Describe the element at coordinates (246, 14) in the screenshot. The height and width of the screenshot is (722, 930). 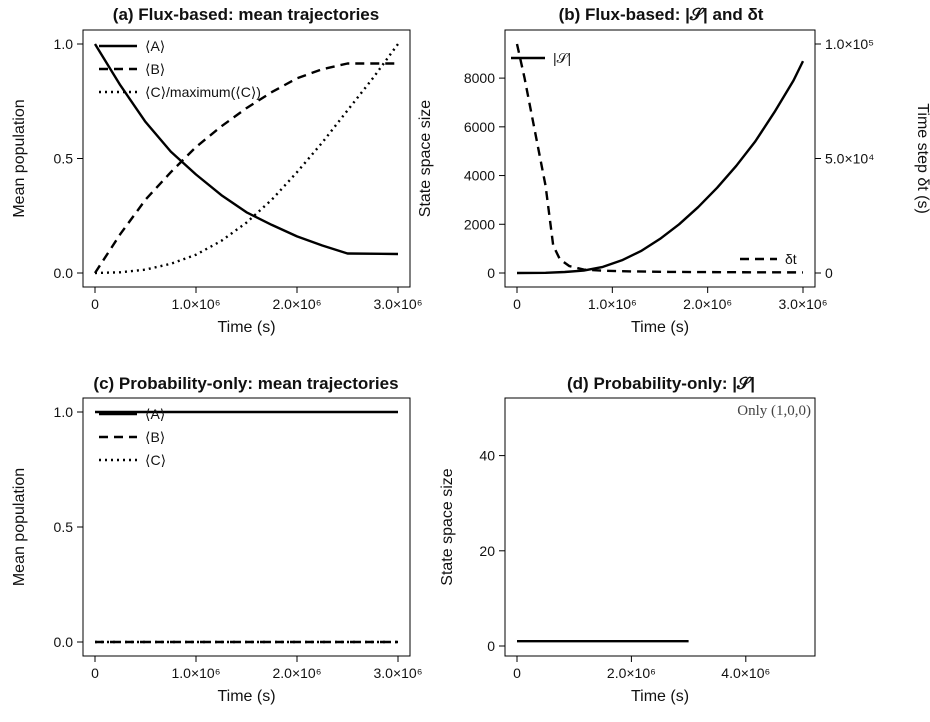
I see `chart-title: (a) Flux-based: mean trajectories` at that location.